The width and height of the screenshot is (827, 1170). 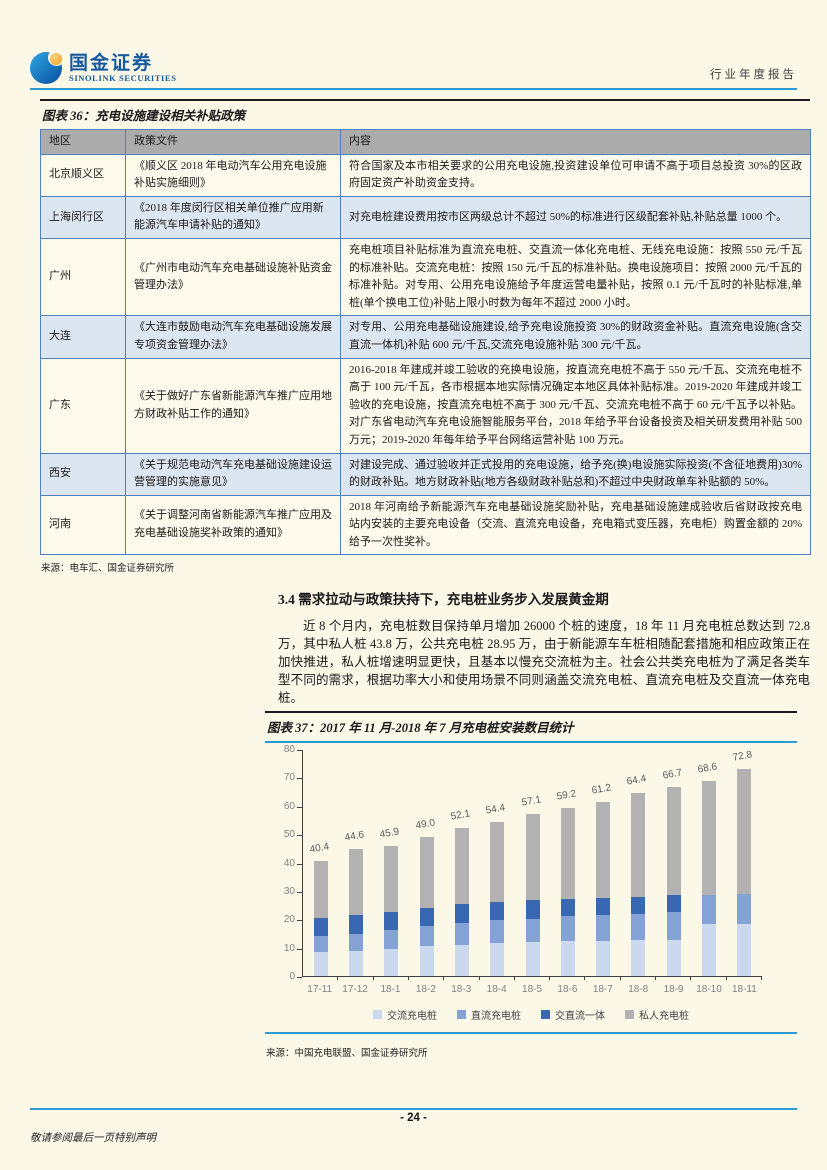 What do you see at coordinates (289, 749) in the screenshot?
I see `y-tick-label: 80` at bounding box center [289, 749].